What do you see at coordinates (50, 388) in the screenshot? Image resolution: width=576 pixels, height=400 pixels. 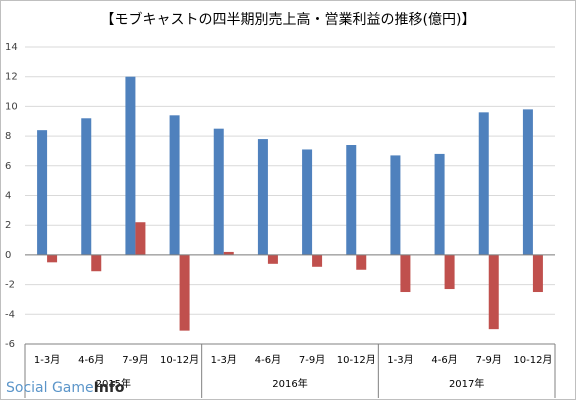 I see `watermark-text-social-game: Social Game` at bounding box center [50, 388].